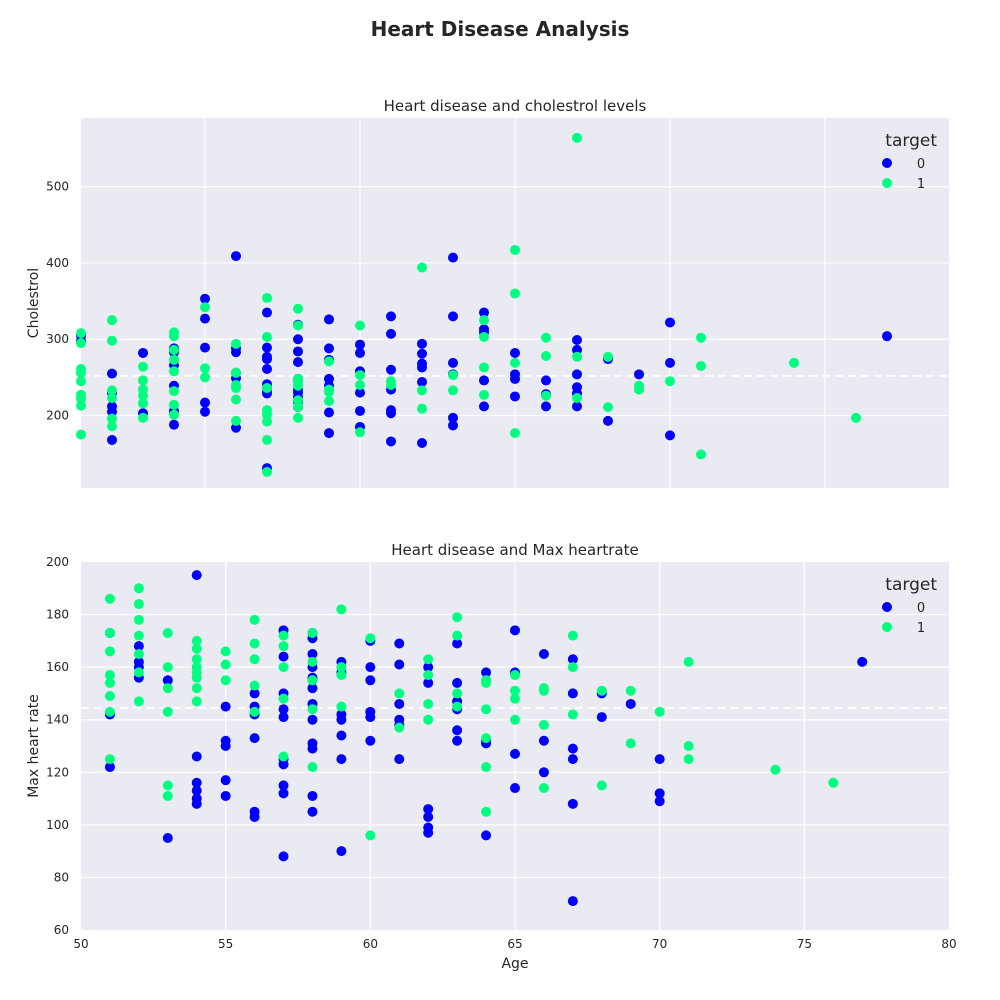  What do you see at coordinates (804, 944) in the screenshot?
I see `heartrate-x-tick-label: 75` at bounding box center [804, 944].